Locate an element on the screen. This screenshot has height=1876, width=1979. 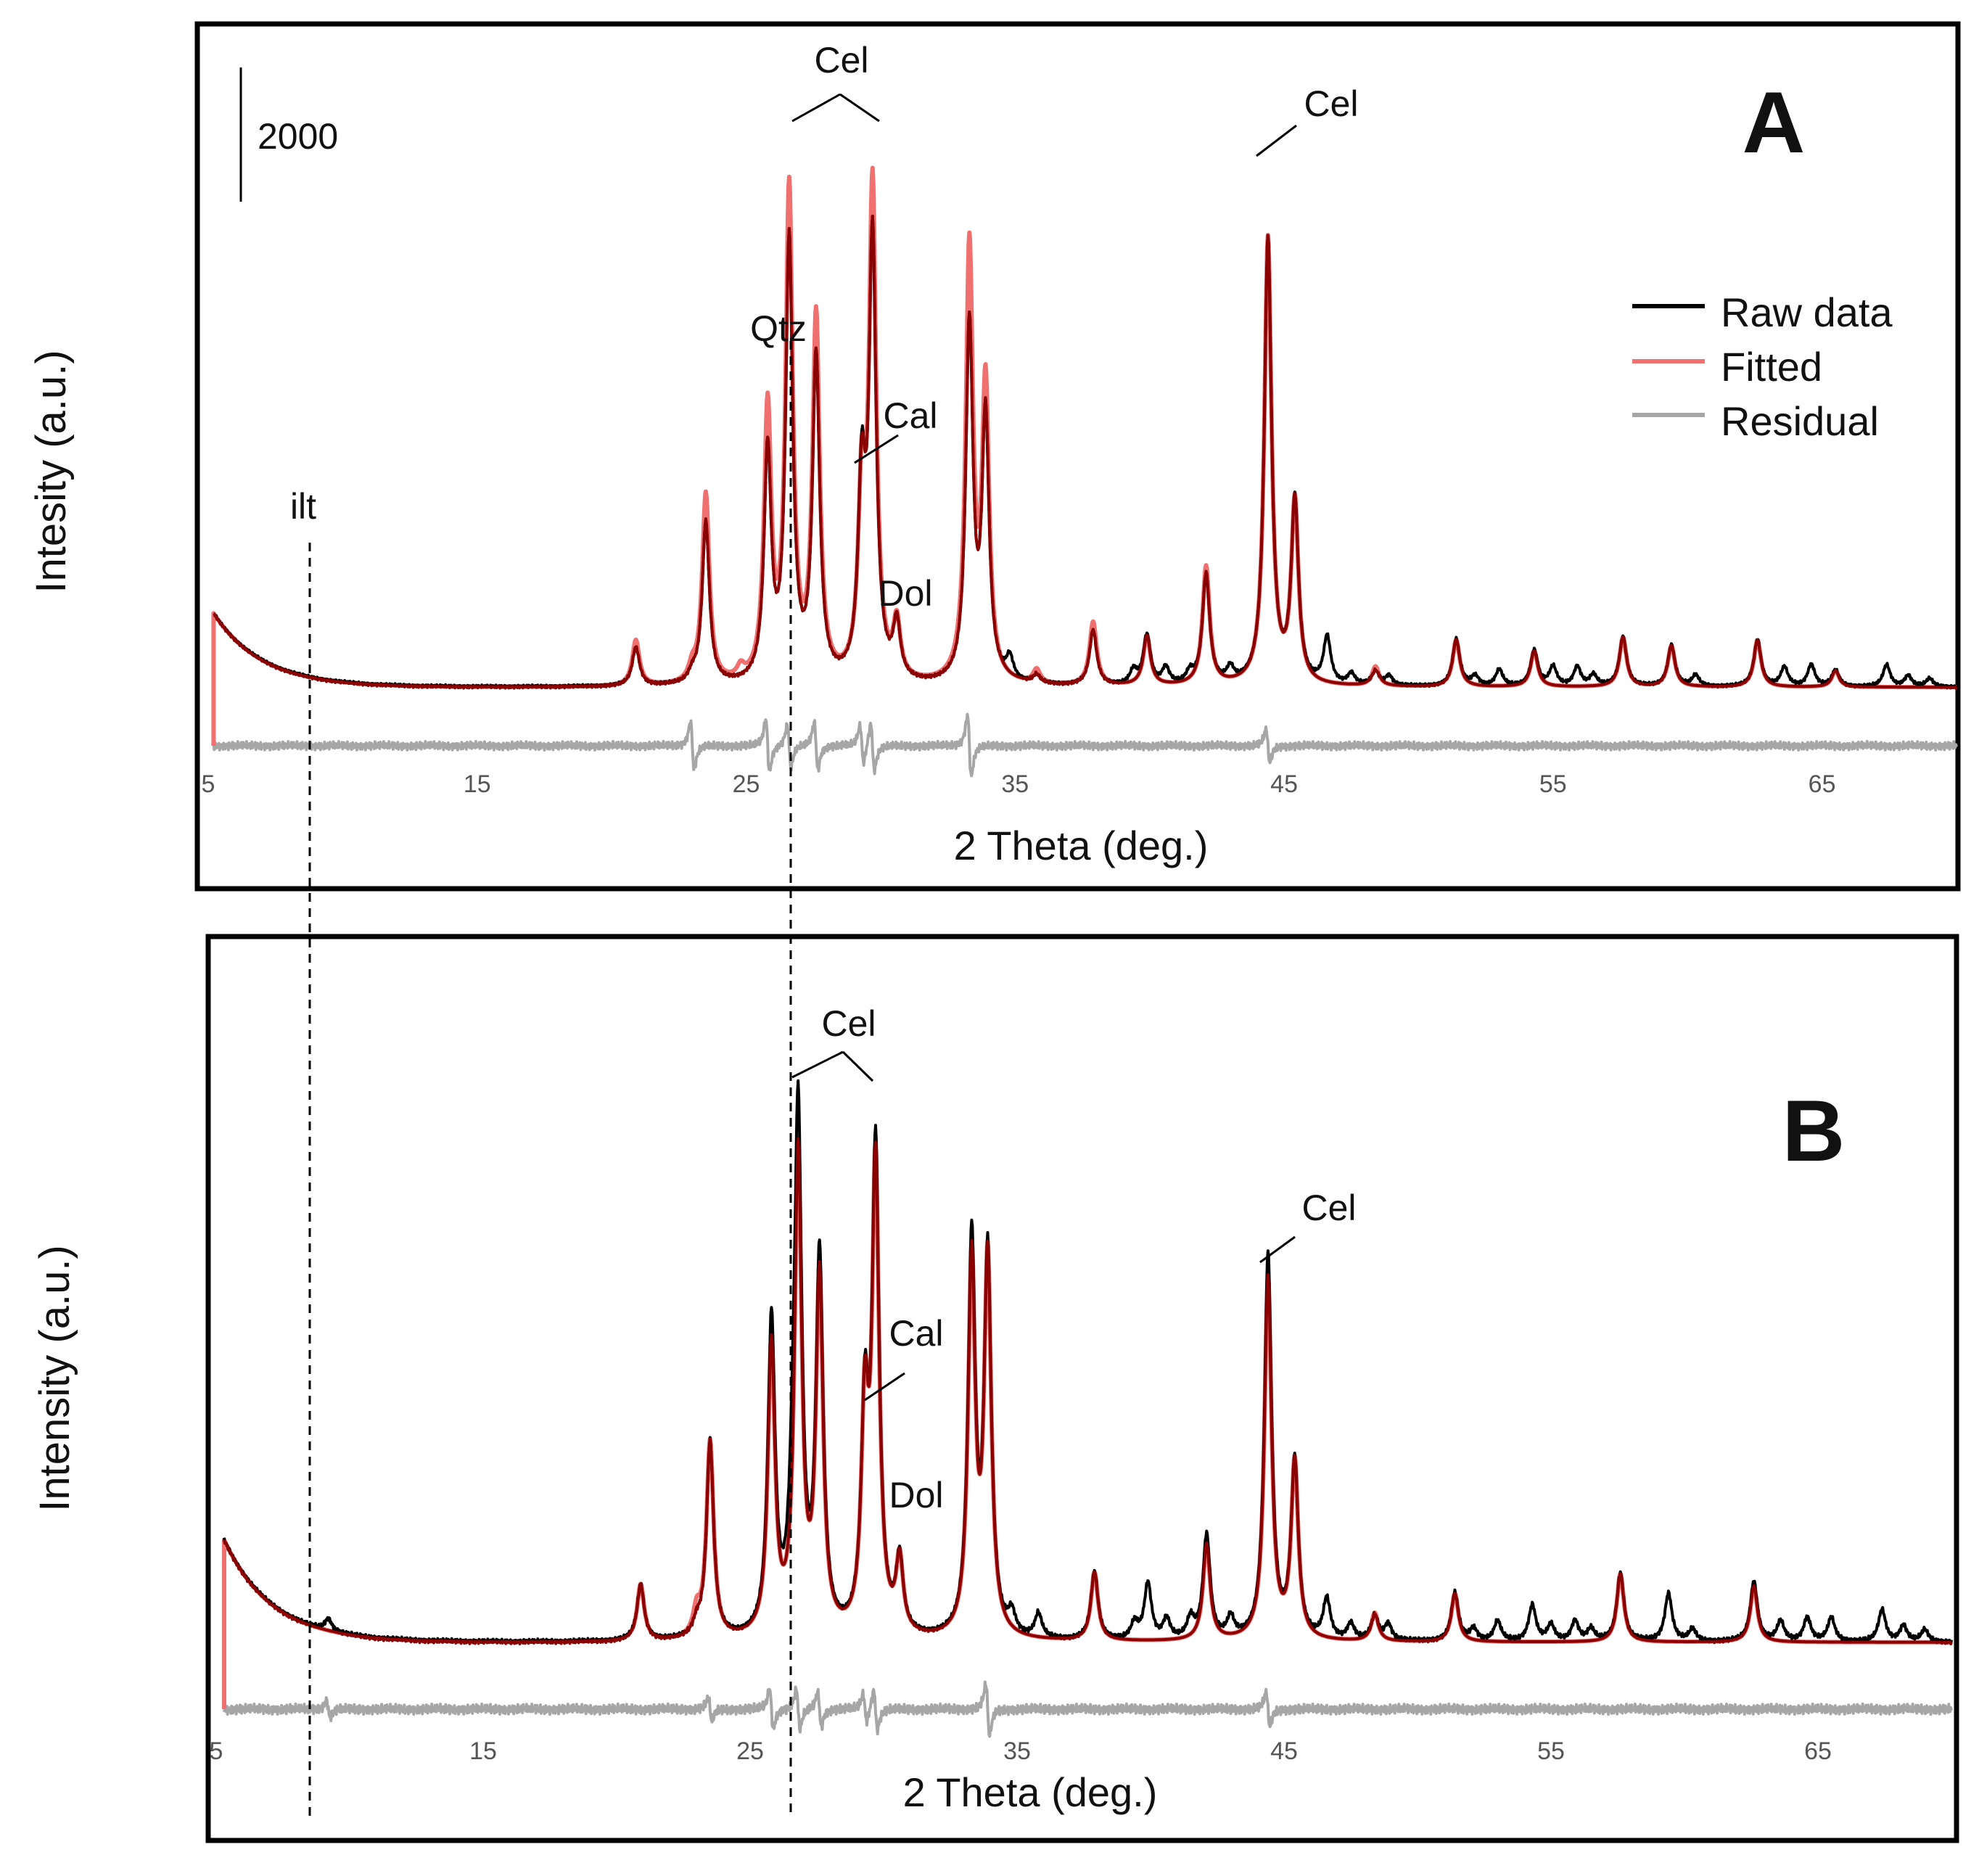
panel-b-residual-series is located at coordinates (1088, 1709).